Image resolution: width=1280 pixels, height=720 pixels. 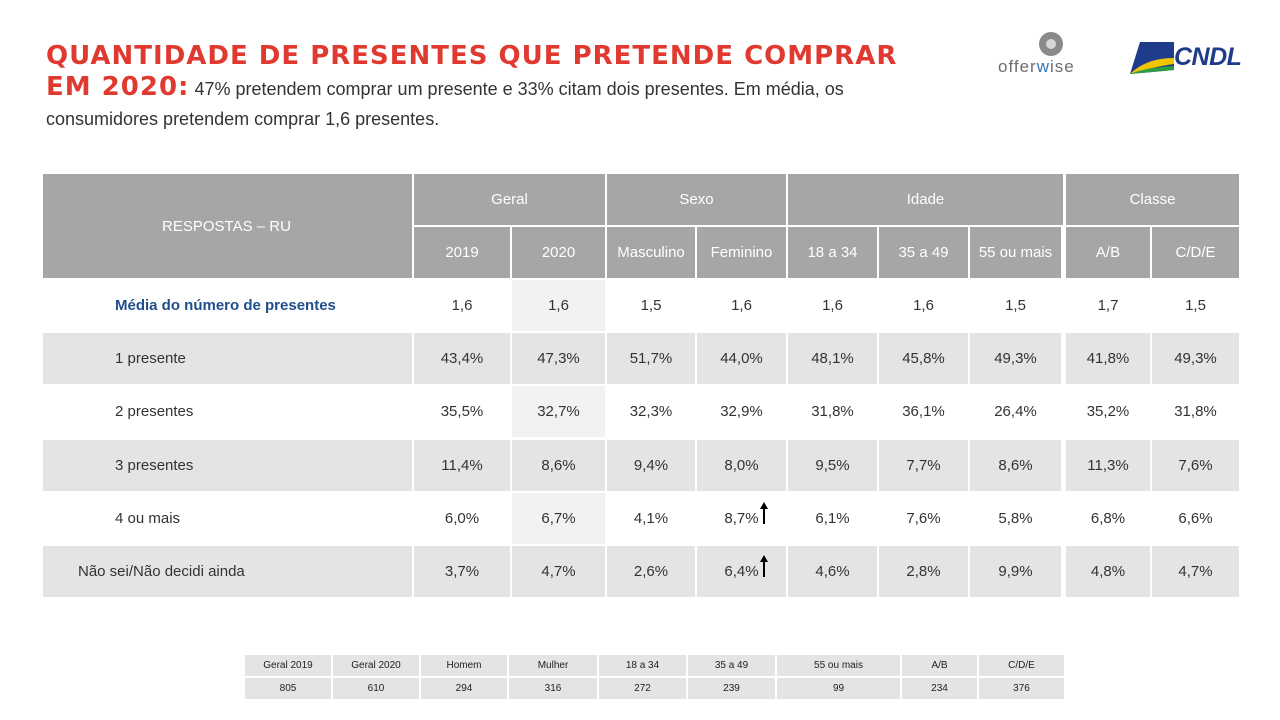 I want to click on table-cell: 2,8%, so click(x=923, y=571).